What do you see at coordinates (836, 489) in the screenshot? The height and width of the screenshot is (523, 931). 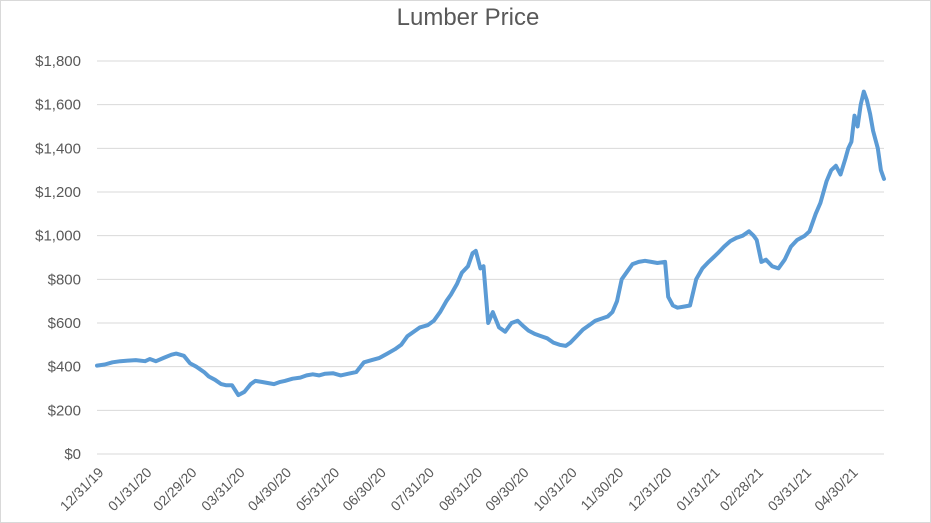 I see `x-tick-label: 04/30/21` at bounding box center [836, 489].